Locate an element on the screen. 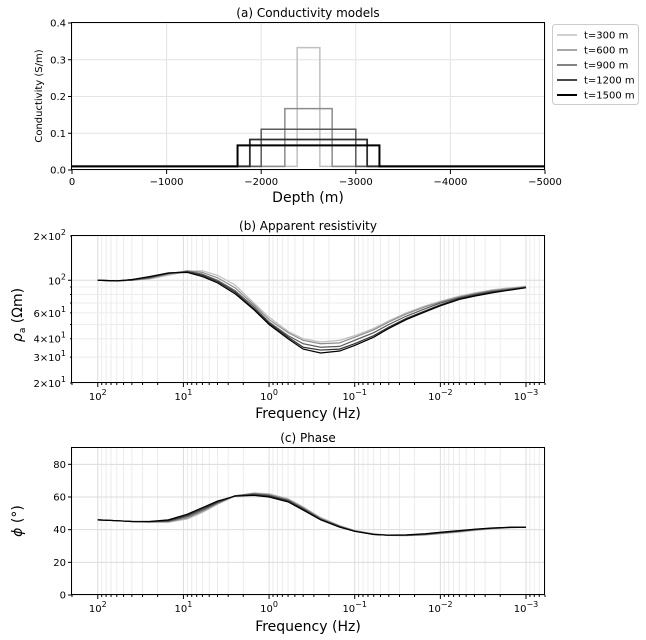  y-tick-label: 60 is located at coordinates (59, 498).